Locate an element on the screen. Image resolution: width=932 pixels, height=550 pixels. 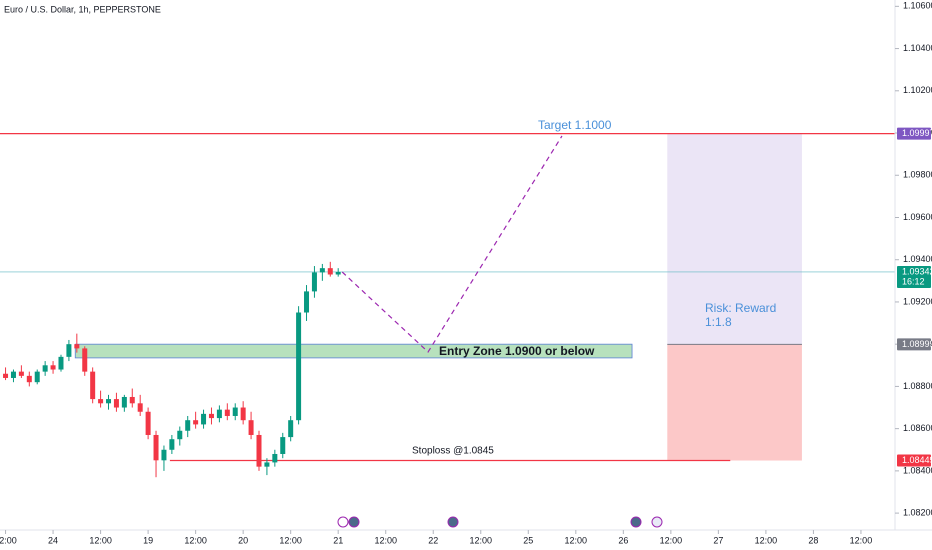
y-tick-label: 1.08800 is located at coordinates (917, 386).